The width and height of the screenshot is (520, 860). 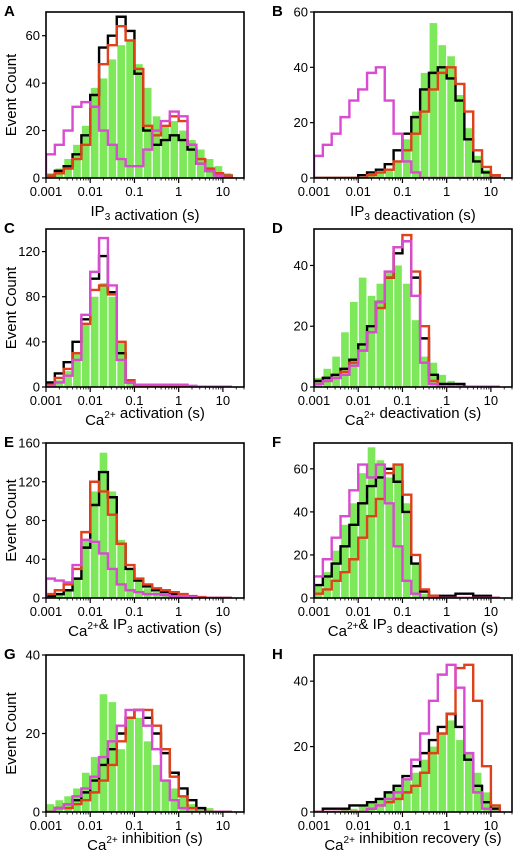 I want to click on x-axis-title-part: 3, so click(x=367, y=217).